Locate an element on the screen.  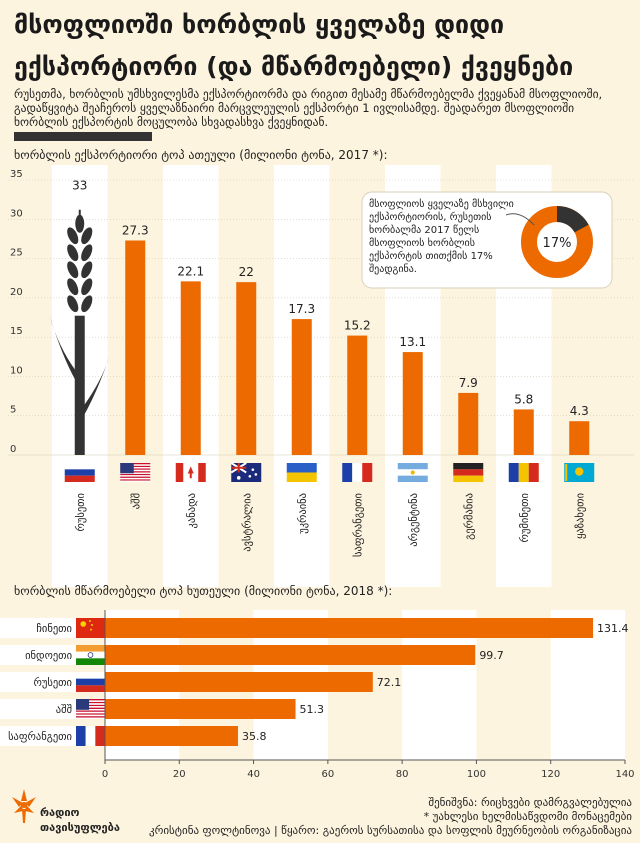
value-label-australia: 22 is located at coordinates (246, 272).